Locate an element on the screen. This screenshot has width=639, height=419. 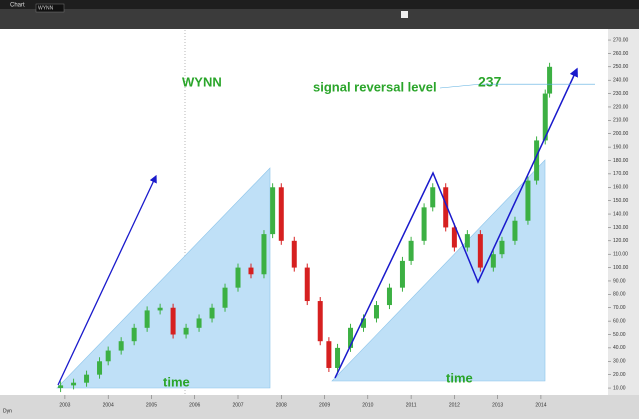
y-tick-label: 220.00 is located at coordinates (621, 107).